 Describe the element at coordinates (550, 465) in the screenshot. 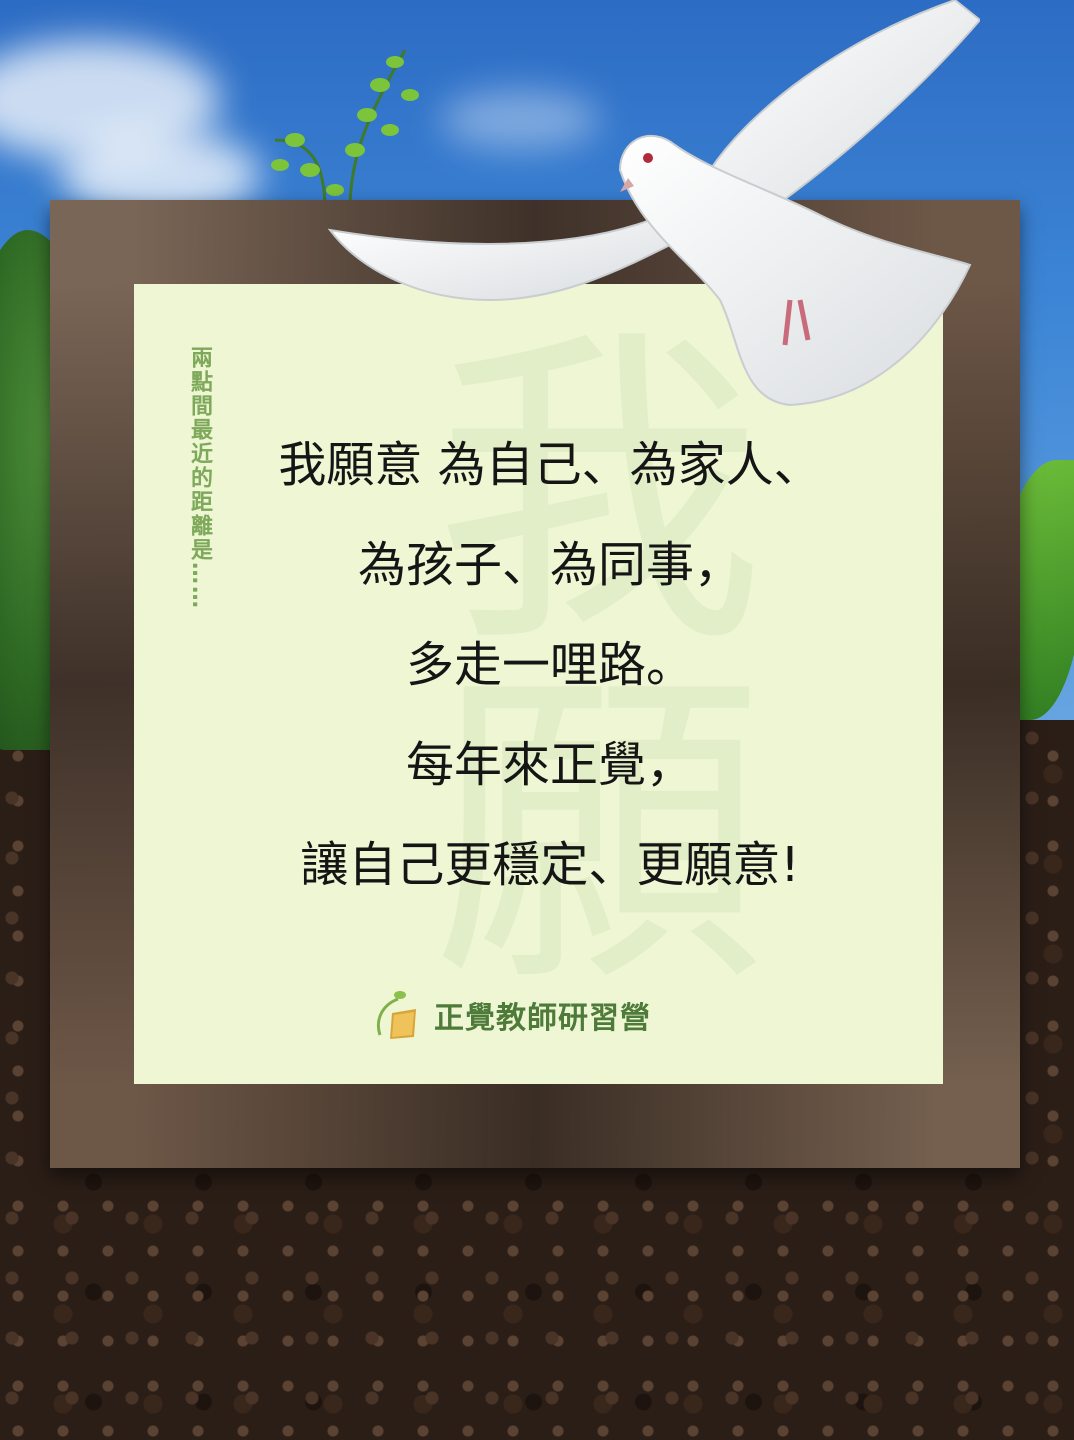

I see `message-line: 我願意 為自己、為家人、` at that location.